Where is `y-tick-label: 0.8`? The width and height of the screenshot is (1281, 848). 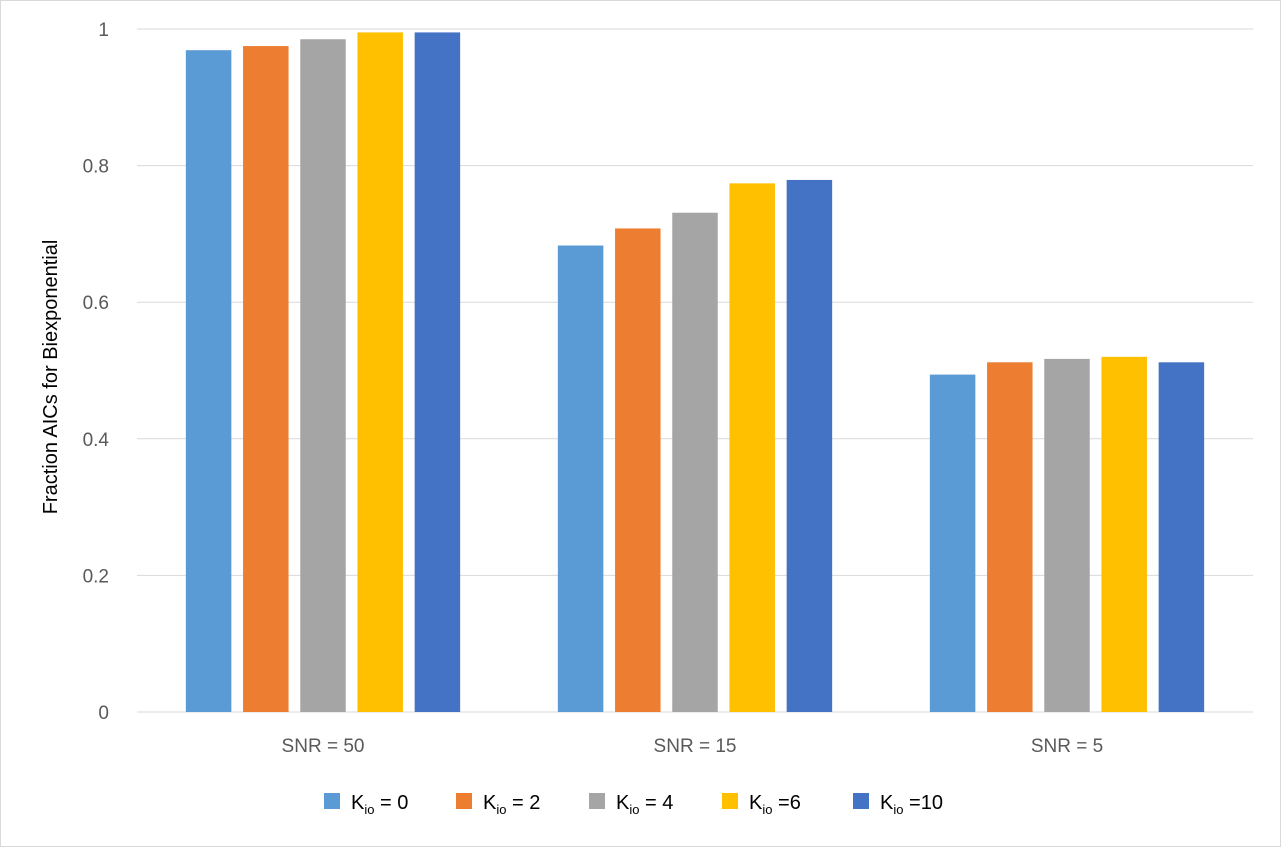 y-tick-label: 0.8 is located at coordinates (96, 167).